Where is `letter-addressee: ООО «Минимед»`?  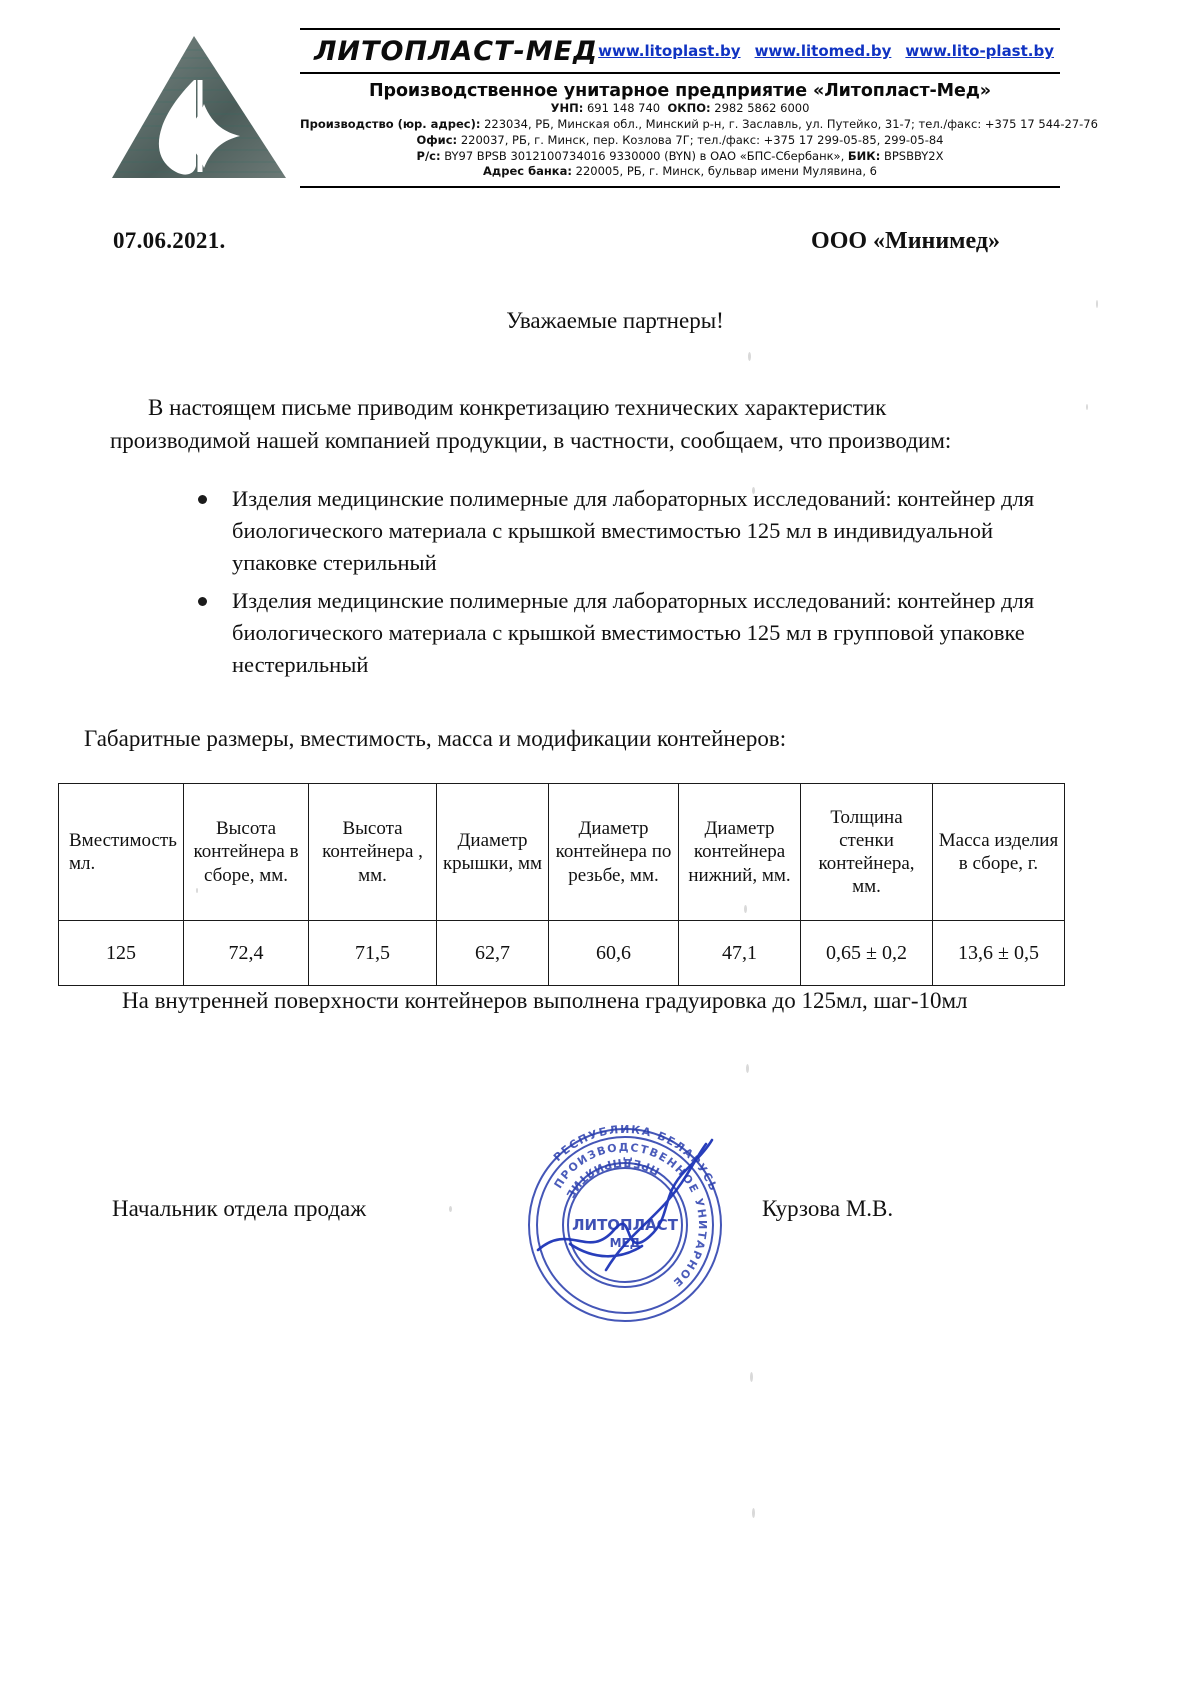 letter-addressee: ООО «Минимед» is located at coordinates (905, 241).